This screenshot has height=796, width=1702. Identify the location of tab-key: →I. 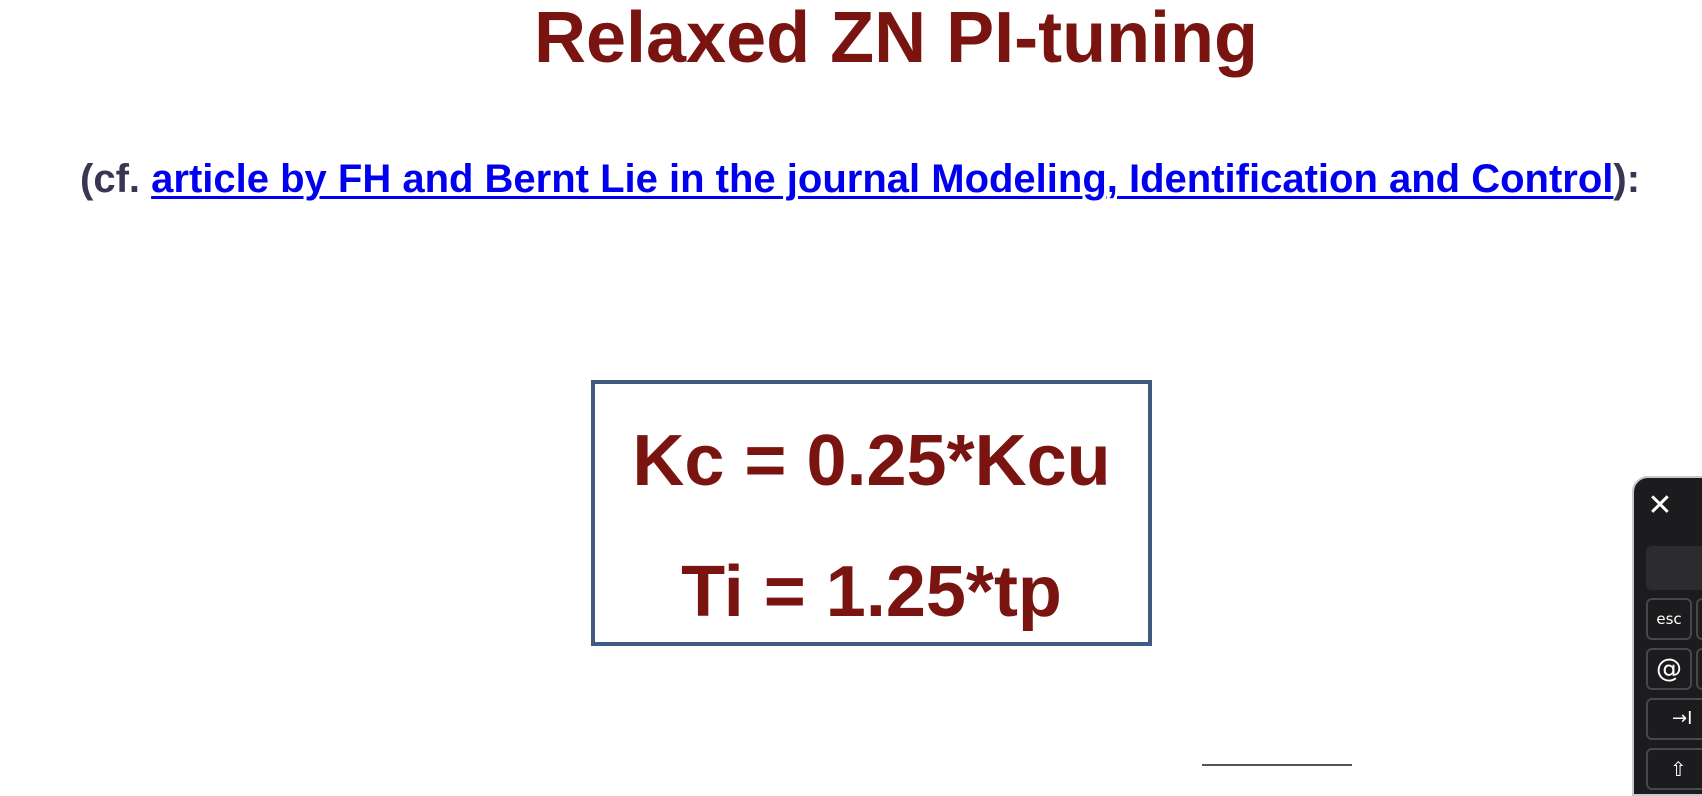
(1674, 719).